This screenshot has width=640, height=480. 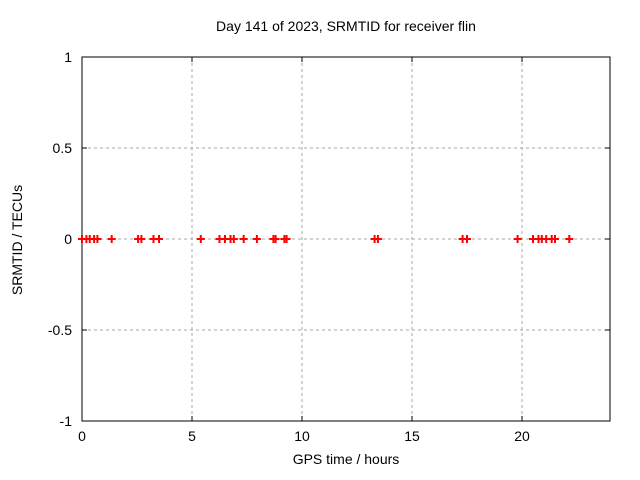 I want to click on x-axis-label: GPS time / hours, so click(x=346, y=459).